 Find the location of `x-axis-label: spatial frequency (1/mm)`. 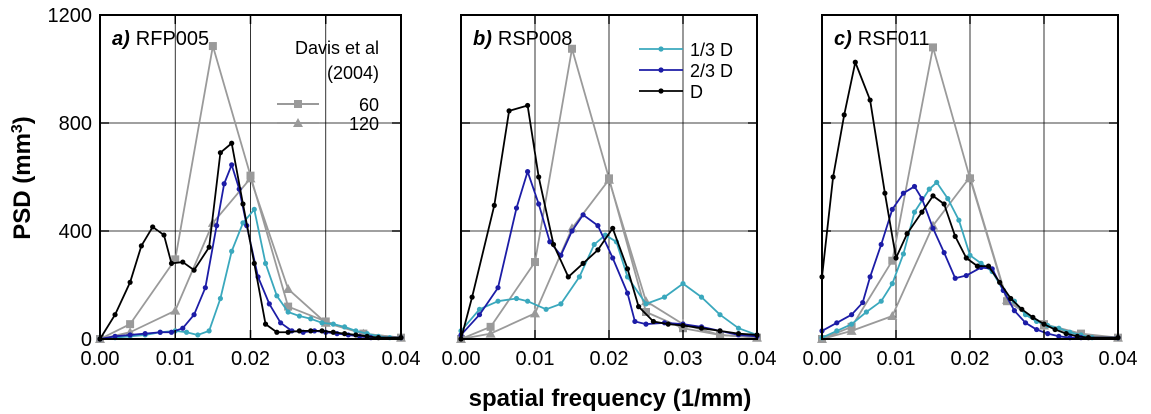

x-axis-label: spatial frequency (1/mm) is located at coordinates (610, 398).